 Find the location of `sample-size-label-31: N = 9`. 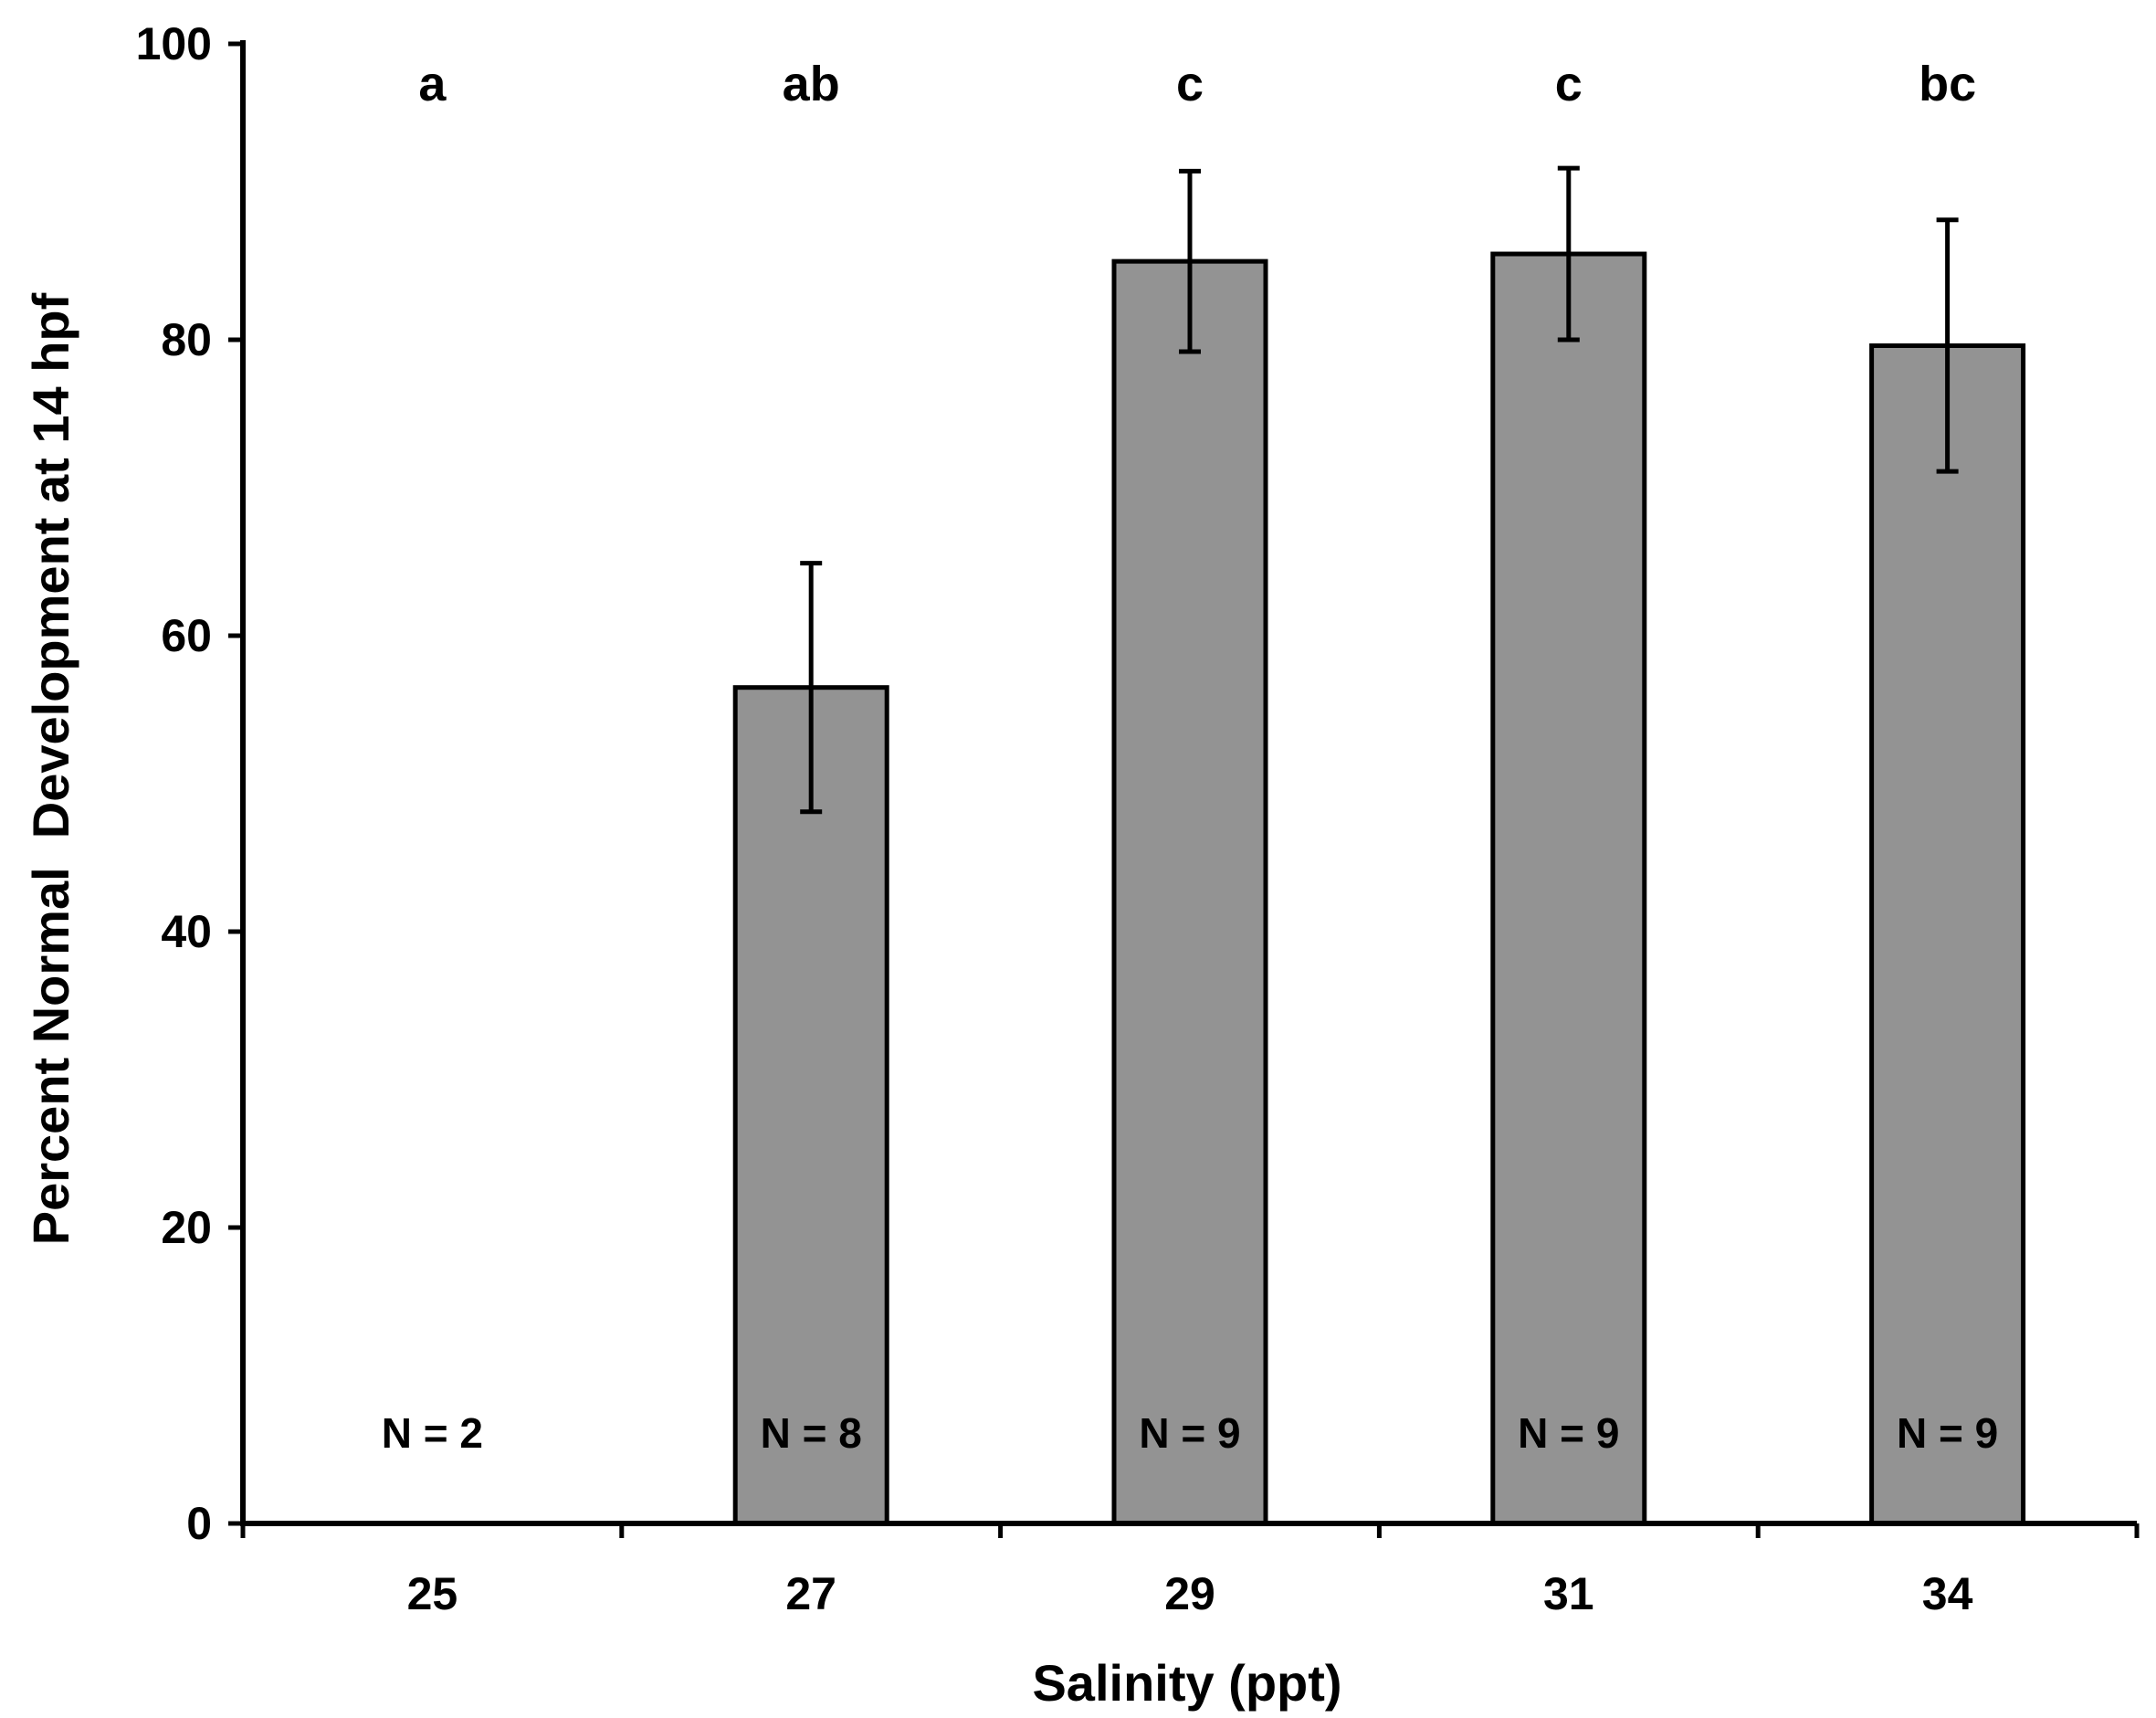

sample-size-label-31: N = 9 is located at coordinates (1568, 1433).